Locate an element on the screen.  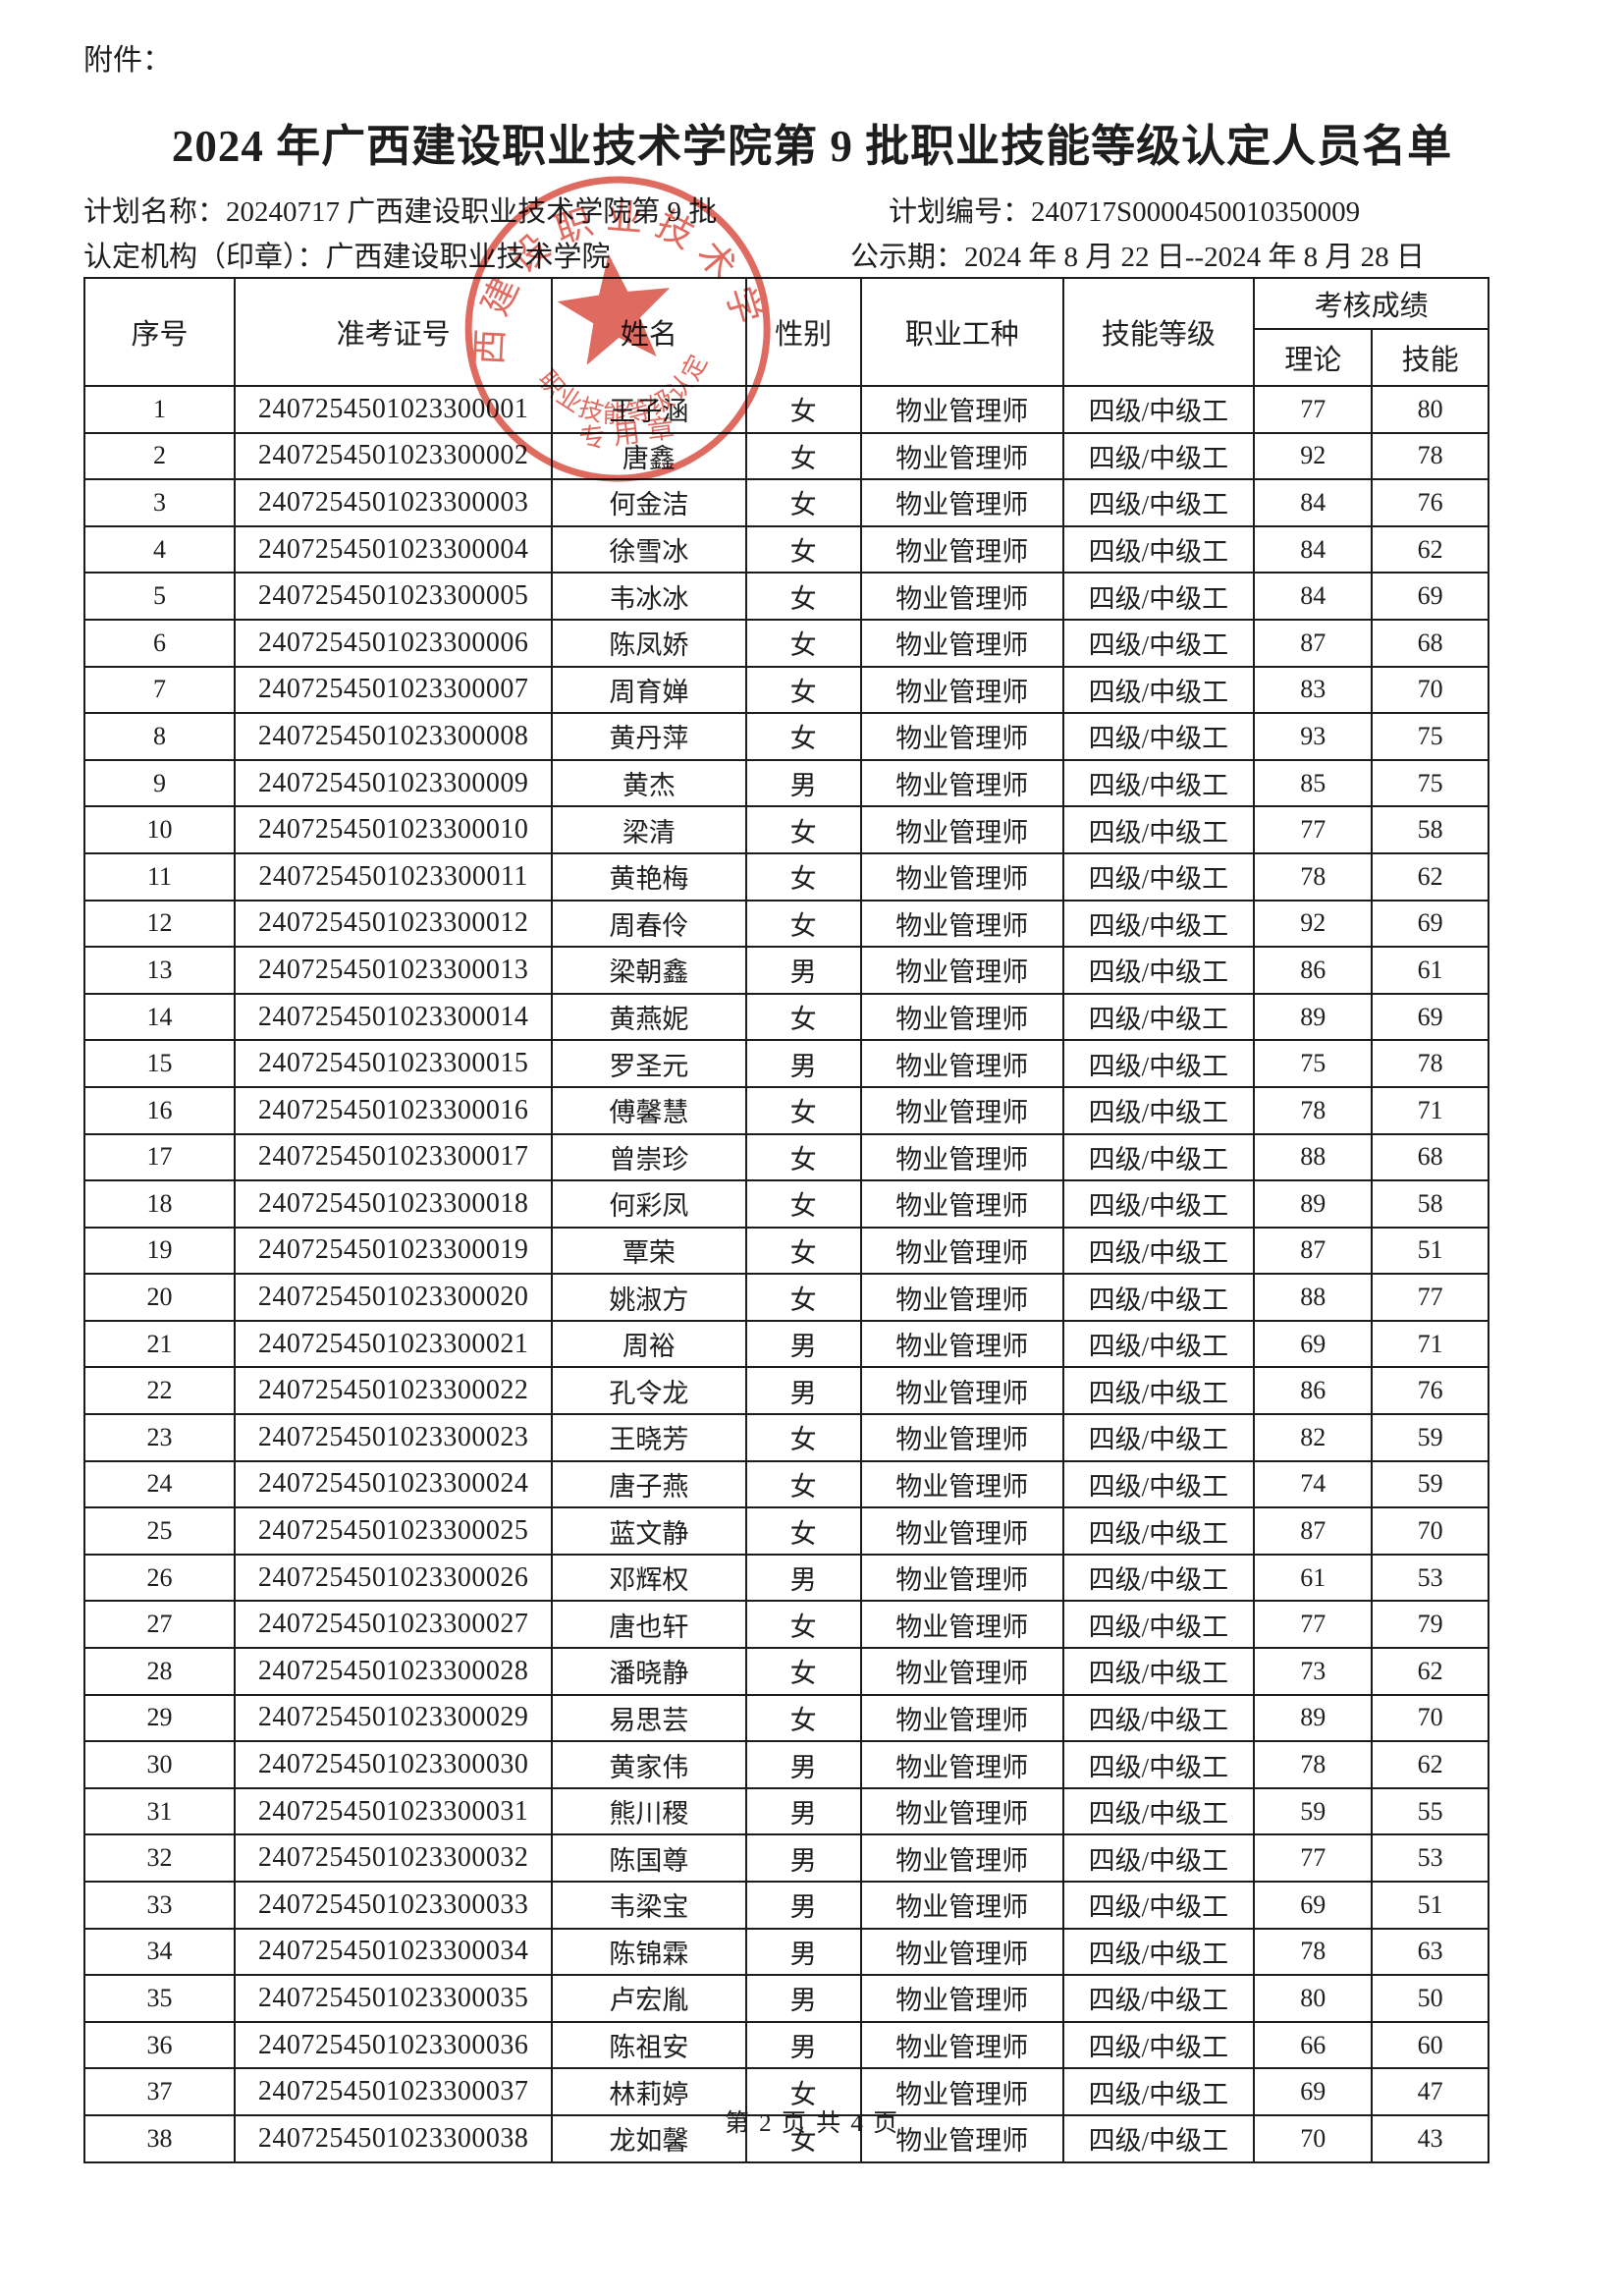
table-row: 31 2407254501023300031 熊川稷男物业管理师 四级/中级工 59 55 is located at coordinates (786, 1811).